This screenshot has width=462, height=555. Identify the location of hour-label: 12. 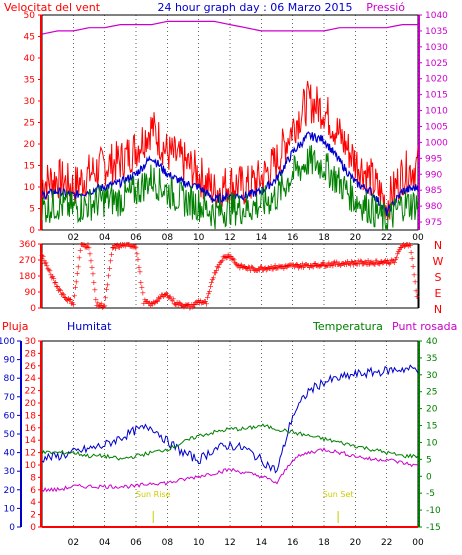
(229, 238).